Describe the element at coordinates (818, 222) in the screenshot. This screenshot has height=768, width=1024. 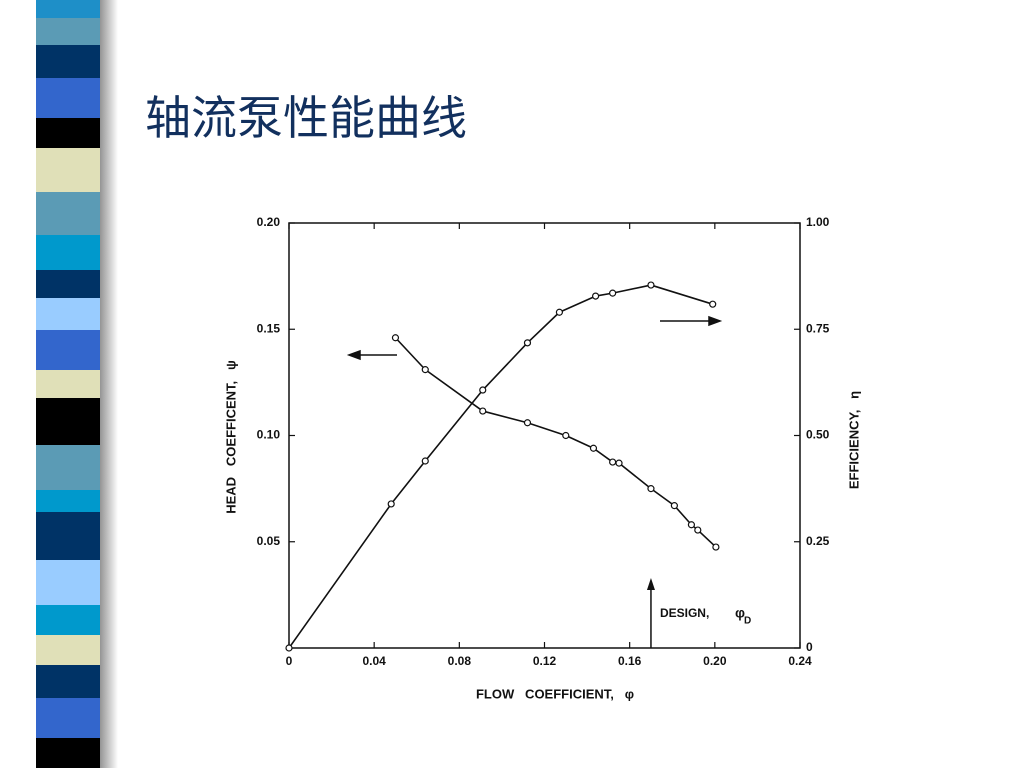
I see `y2-tick-label: 1.00` at that location.